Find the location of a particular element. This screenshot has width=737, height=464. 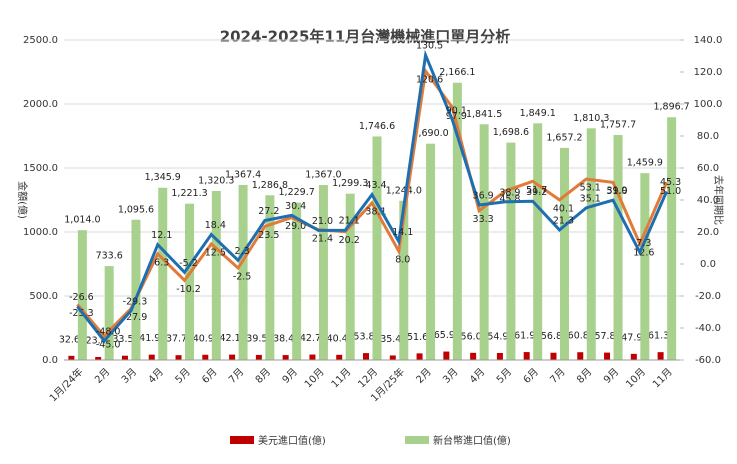

data-label: 1,896.7 is located at coordinates (671, 107).